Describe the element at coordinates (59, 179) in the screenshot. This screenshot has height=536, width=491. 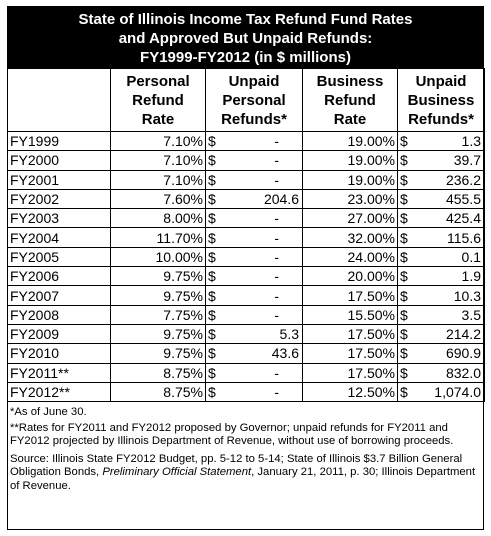
I see `cell-year: FY2001` at that location.